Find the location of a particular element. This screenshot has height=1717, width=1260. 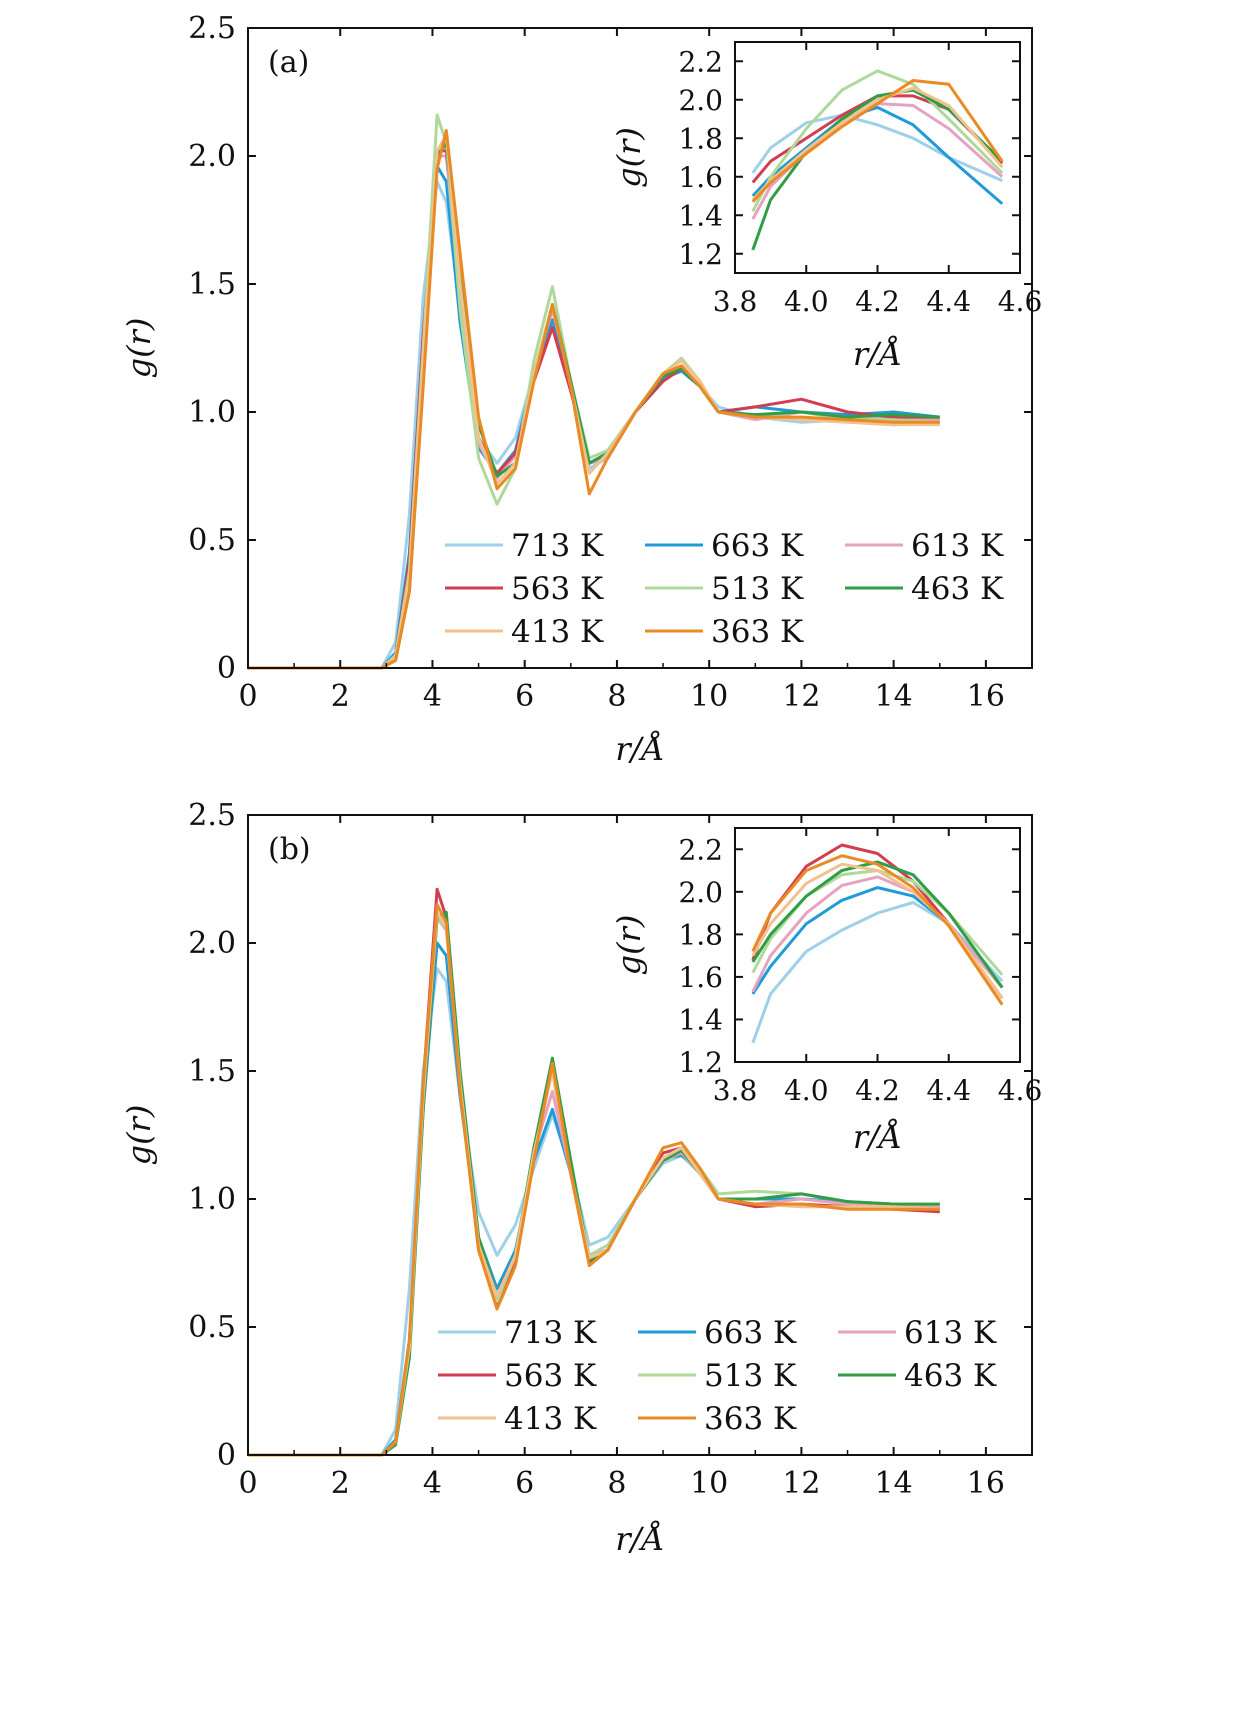

plot-area is located at coordinates (877, 157).